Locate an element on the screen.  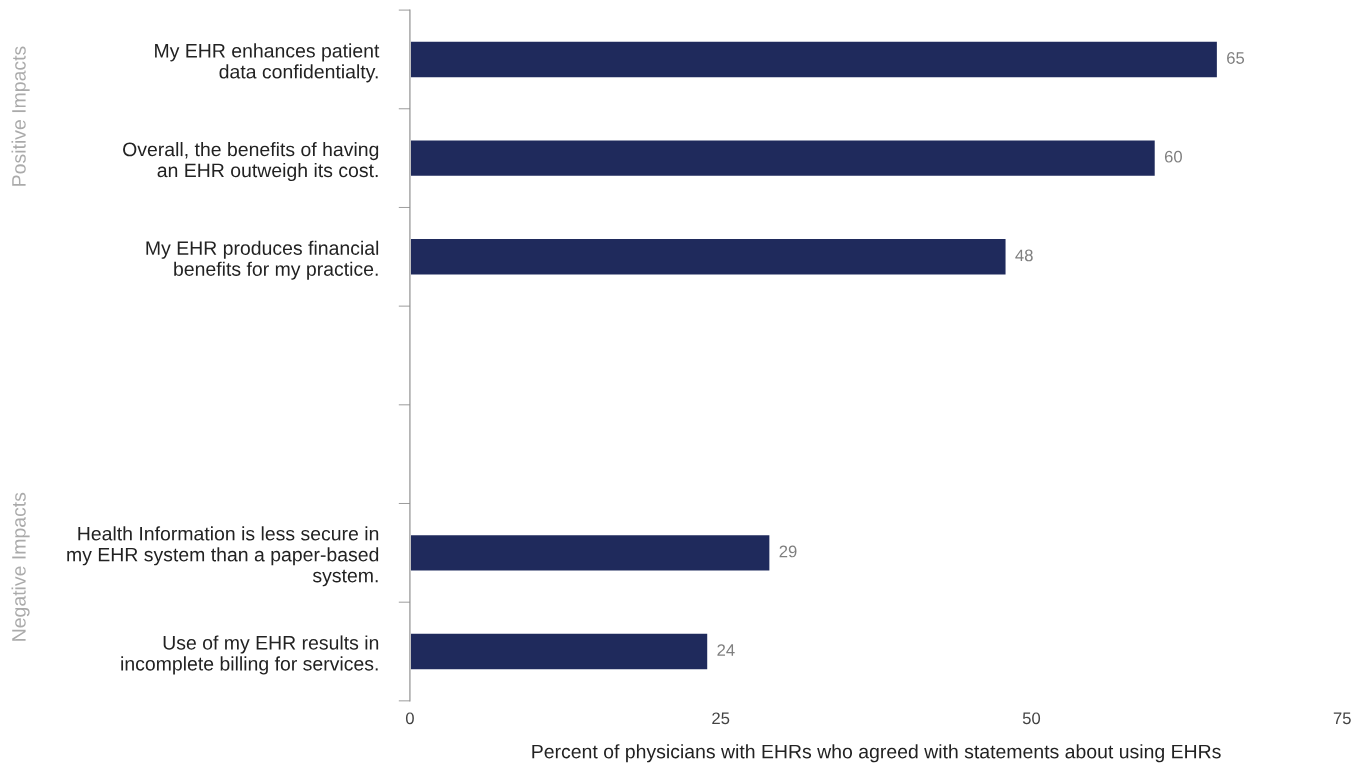
y-tick-label: Use of my EHR results in incomplete billing for services. is located at coordinates (250, 655).